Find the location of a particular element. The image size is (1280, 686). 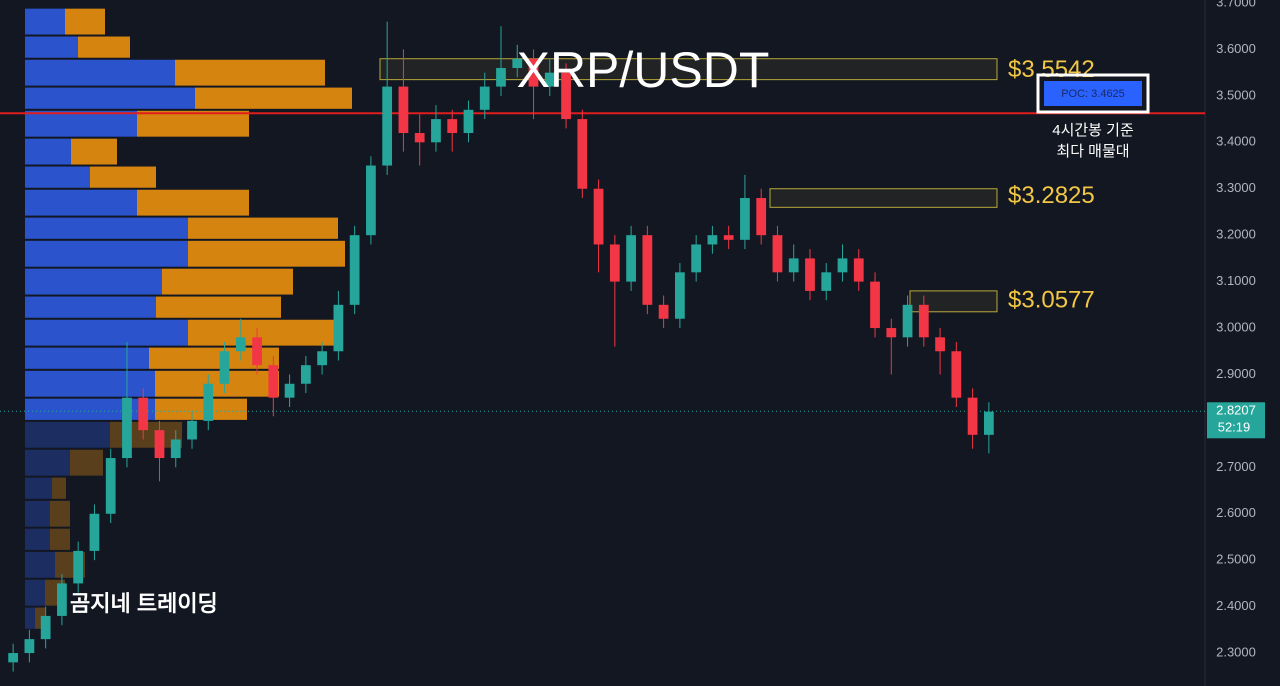

poc-box is located at coordinates (1093, 93).